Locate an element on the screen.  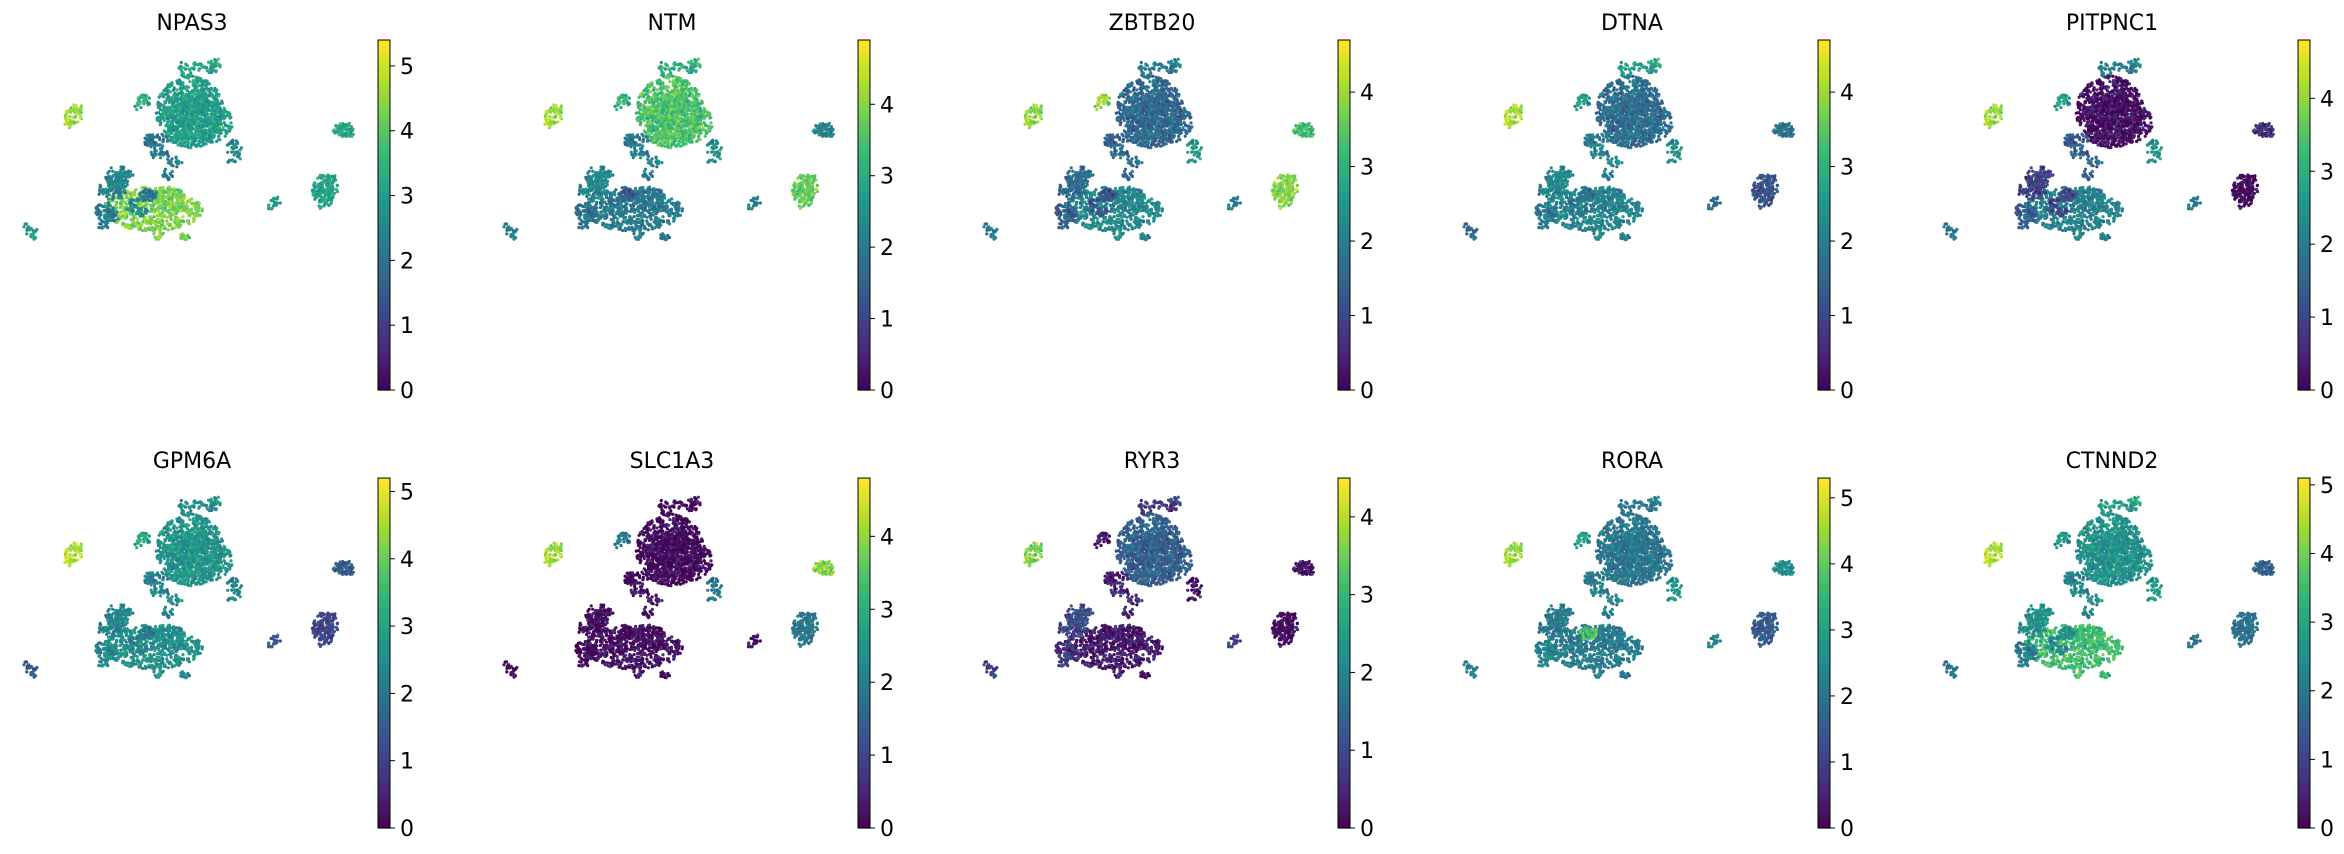
colorbar-tick-label: 3 is located at coordinates (407, 197).